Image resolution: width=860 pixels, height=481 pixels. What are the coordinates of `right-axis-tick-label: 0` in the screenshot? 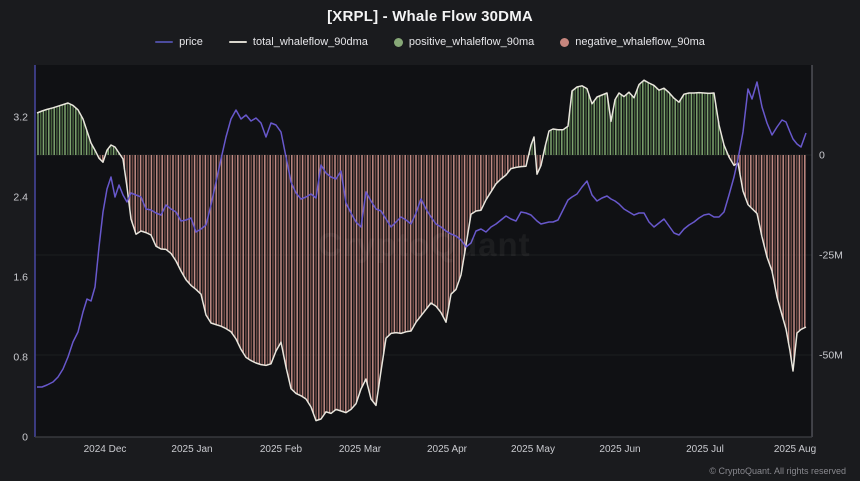 It's located at (822, 156).